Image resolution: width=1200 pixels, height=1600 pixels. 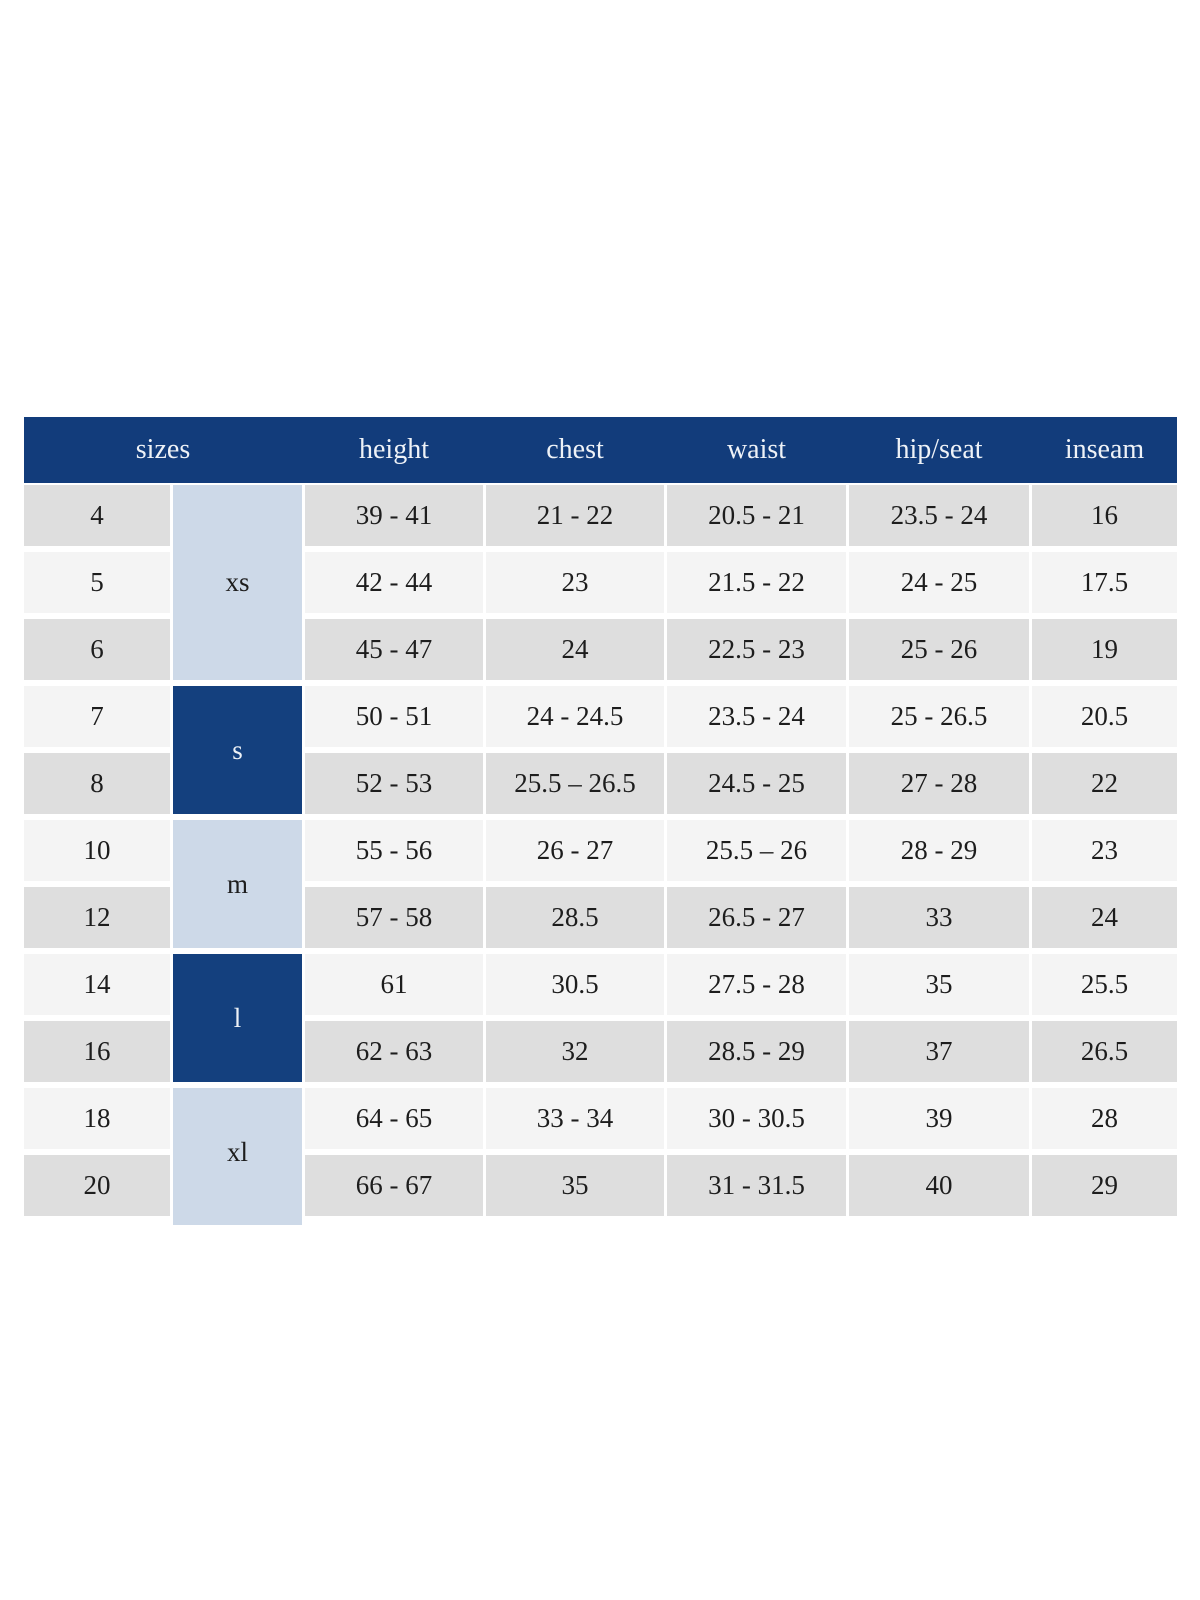 I want to click on chest-cell: 24 - 24.5, so click(x=575, y=716).